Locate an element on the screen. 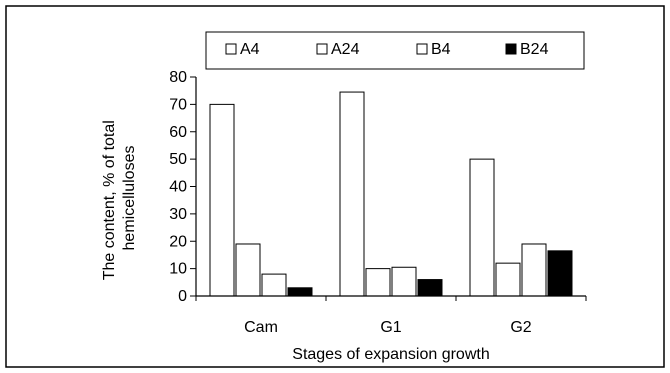 The height and width of the screenshot is (373, 670). y-tick-label: 50 is located at coordinates (178, 159).